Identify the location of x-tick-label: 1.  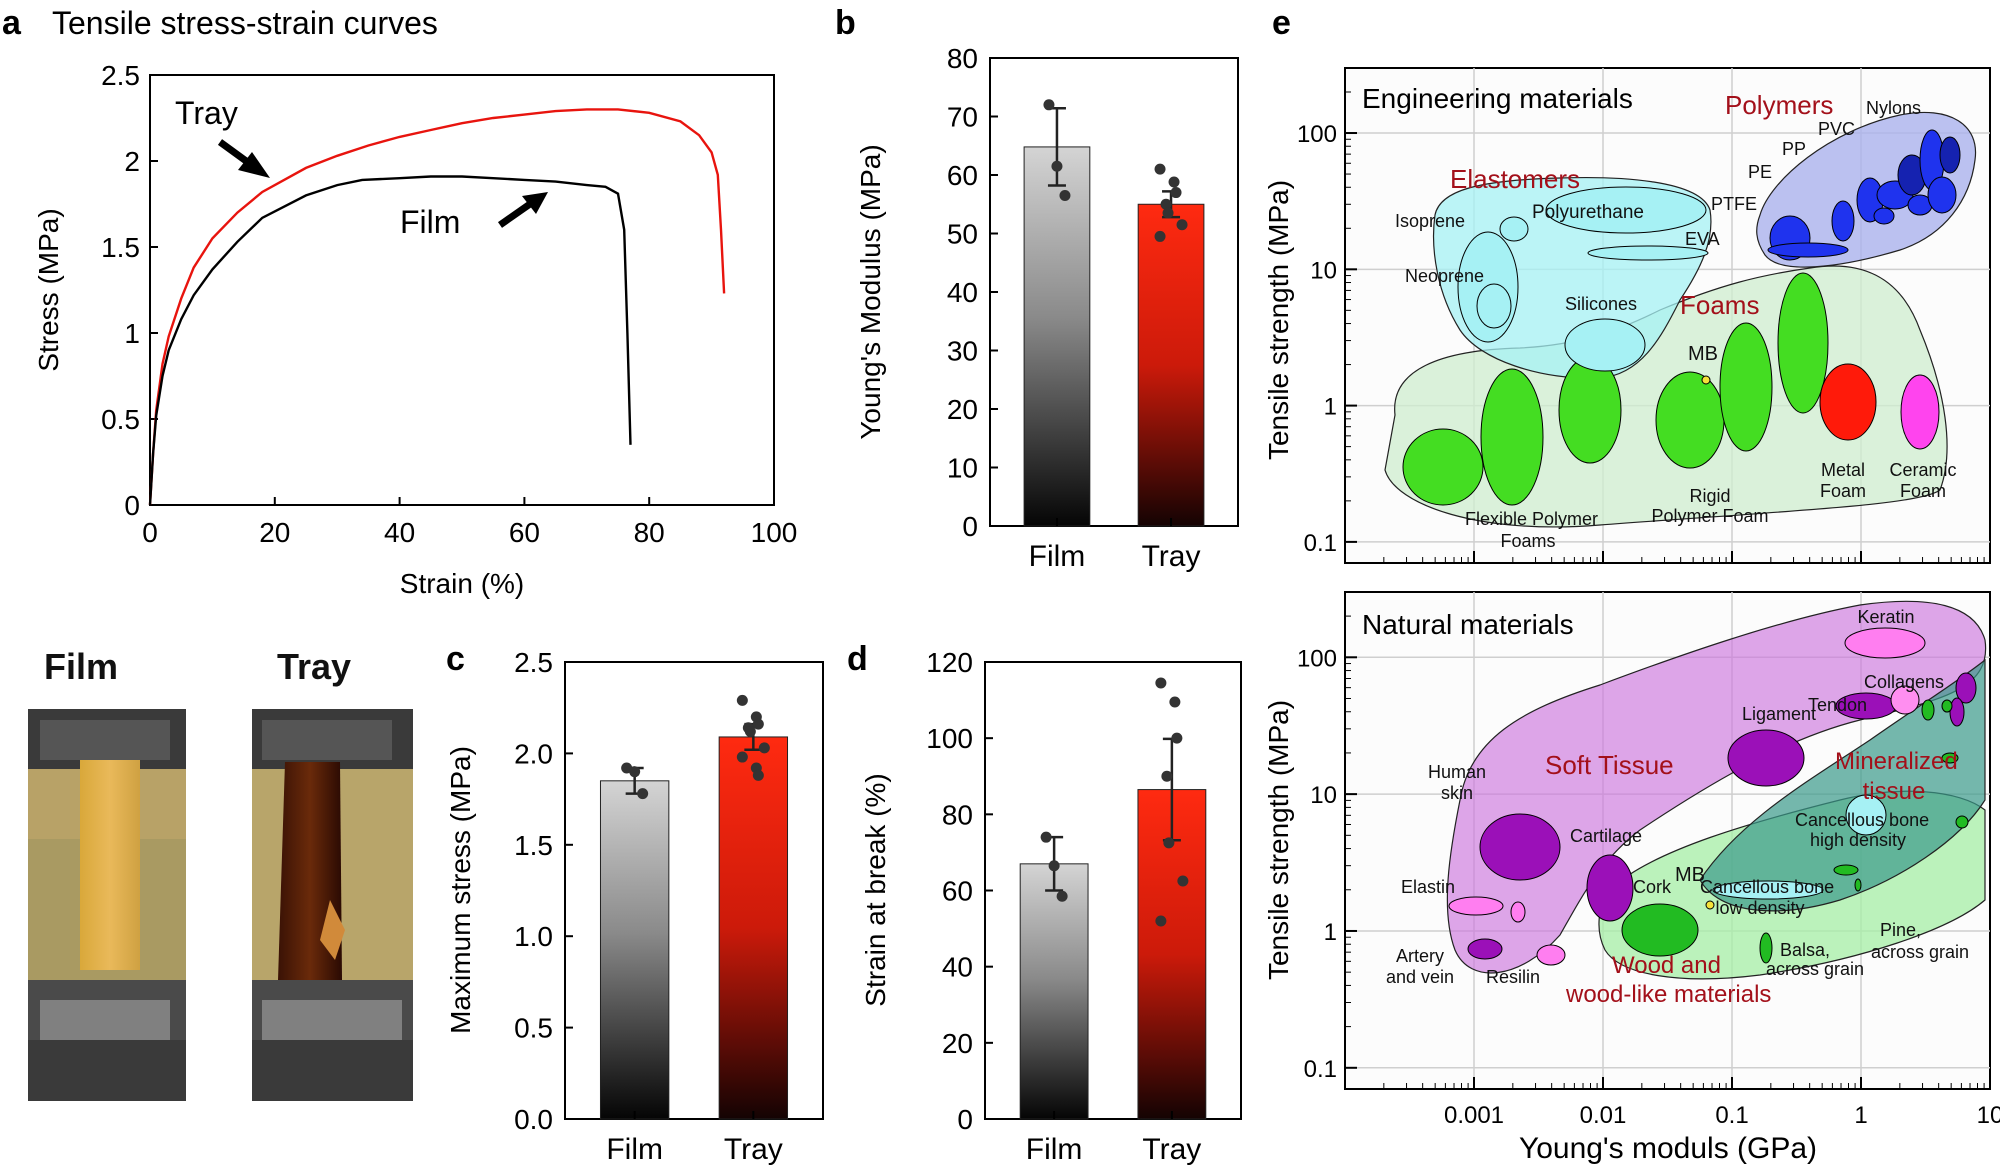
(1860, 1115).